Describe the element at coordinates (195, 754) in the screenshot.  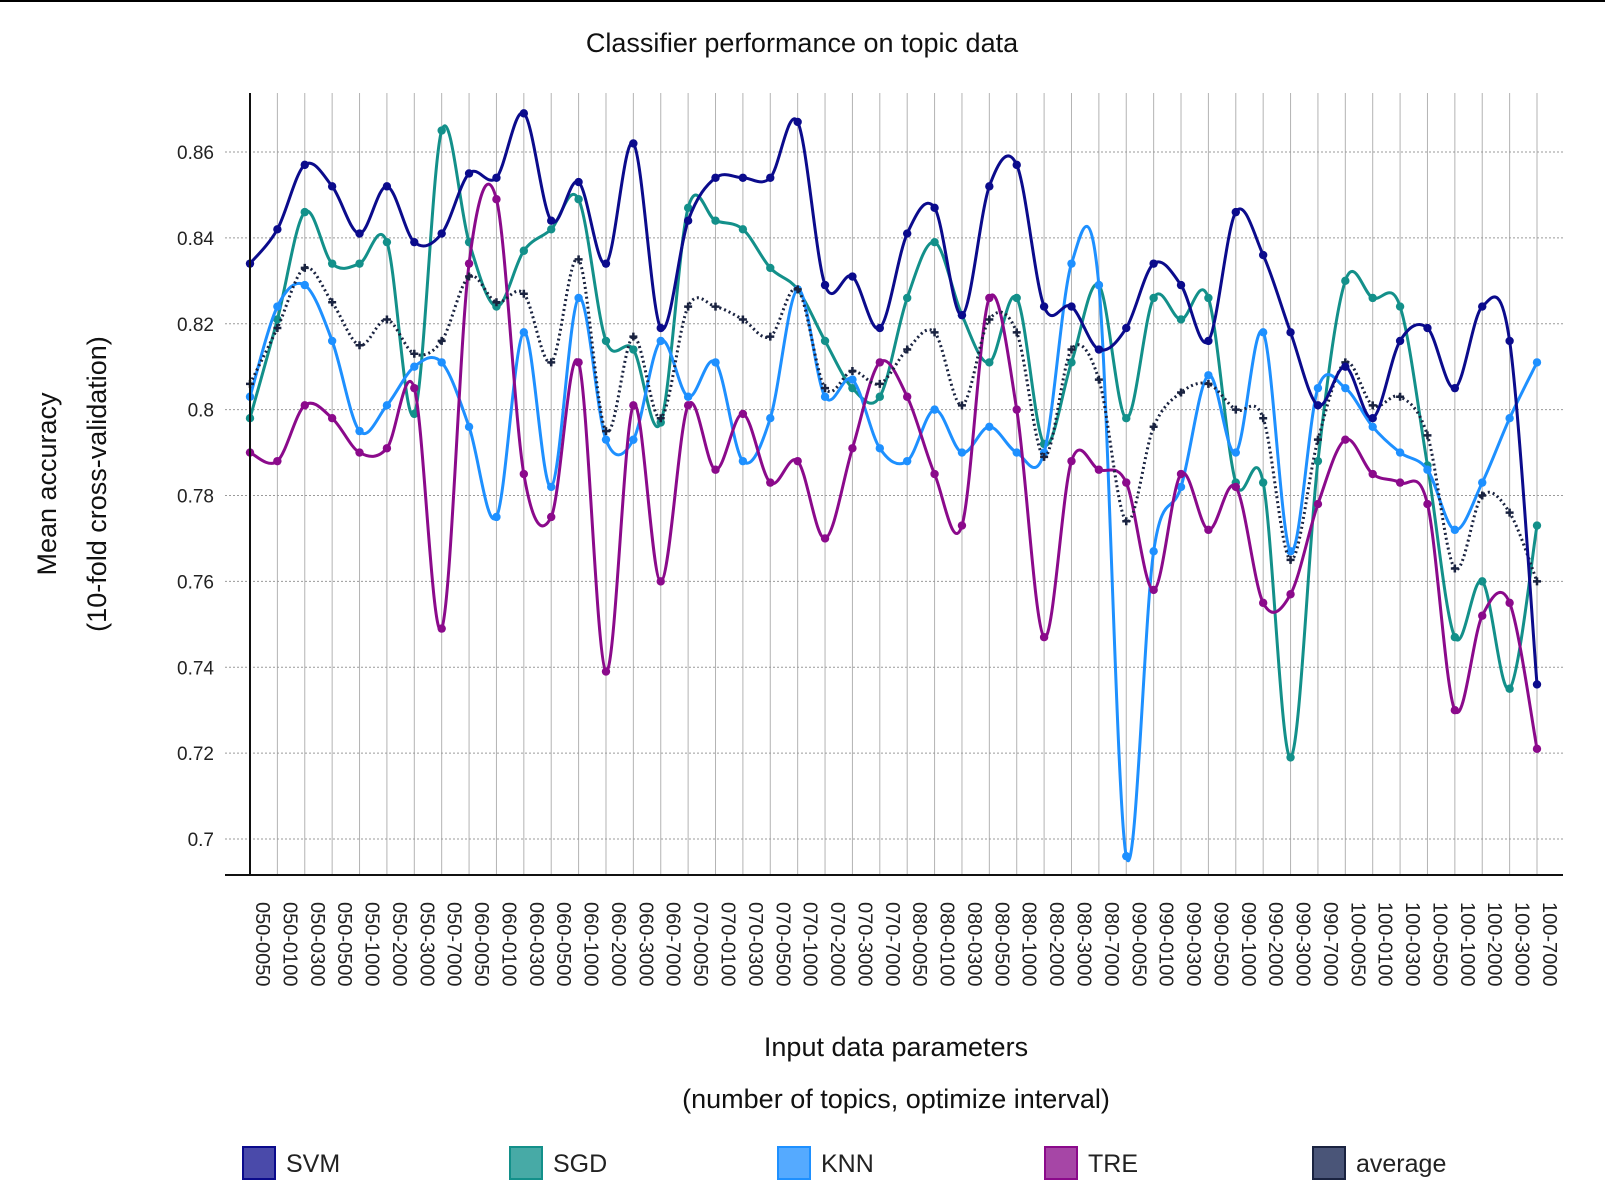
I see `y-tick-label: 0.72` at that location.